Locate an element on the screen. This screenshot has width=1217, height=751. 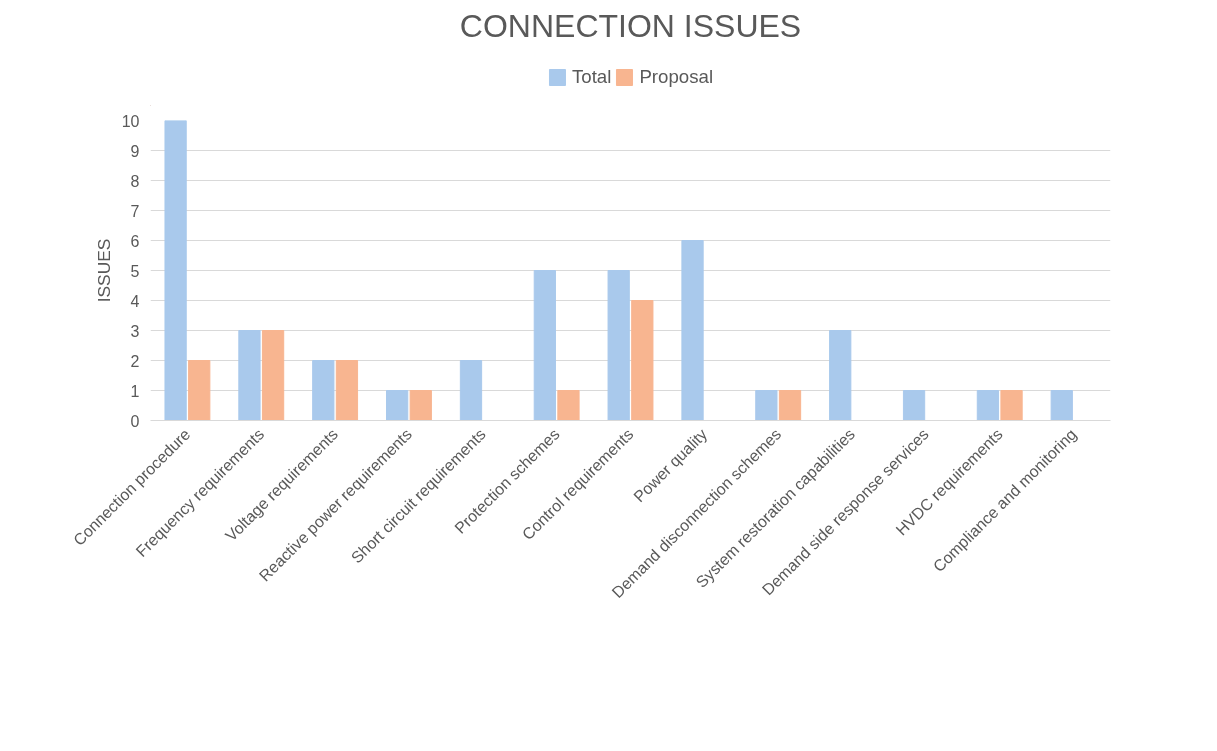
y-tick-label: 2 is located at coordinates (135, 361).